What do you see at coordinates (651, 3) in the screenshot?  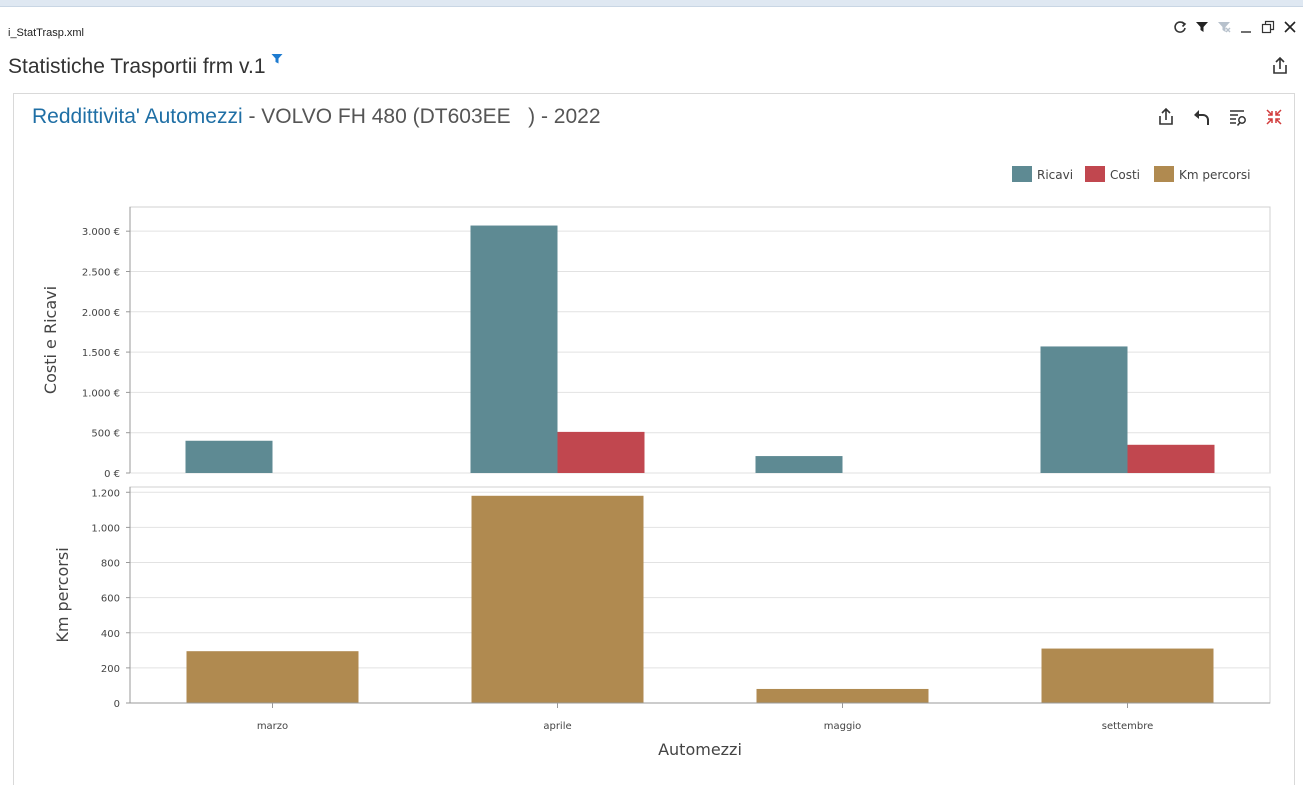 I see `window-top-border` at bounding box center [651, 3].